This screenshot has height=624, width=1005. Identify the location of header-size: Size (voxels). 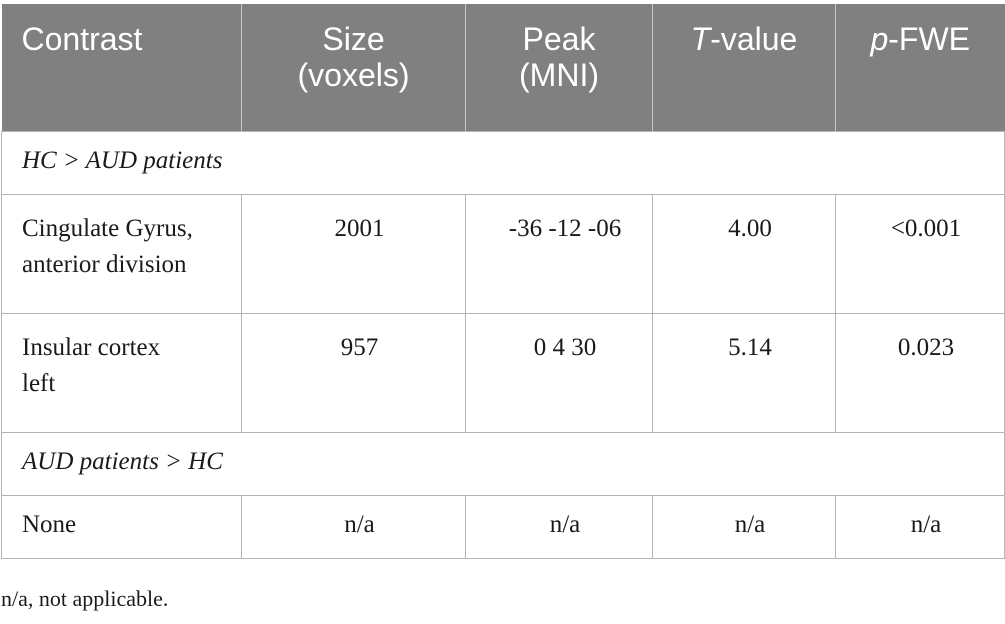
(353, 68).